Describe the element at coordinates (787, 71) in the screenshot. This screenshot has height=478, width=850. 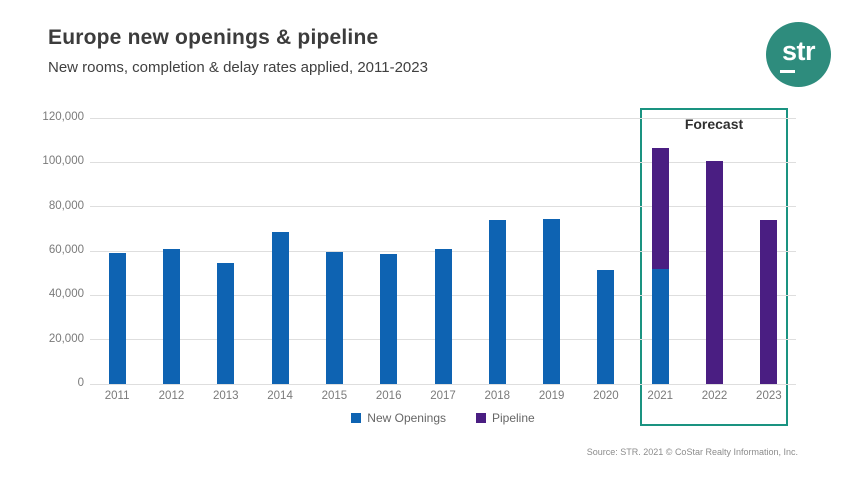
I see `str-logo-underline` at that location.